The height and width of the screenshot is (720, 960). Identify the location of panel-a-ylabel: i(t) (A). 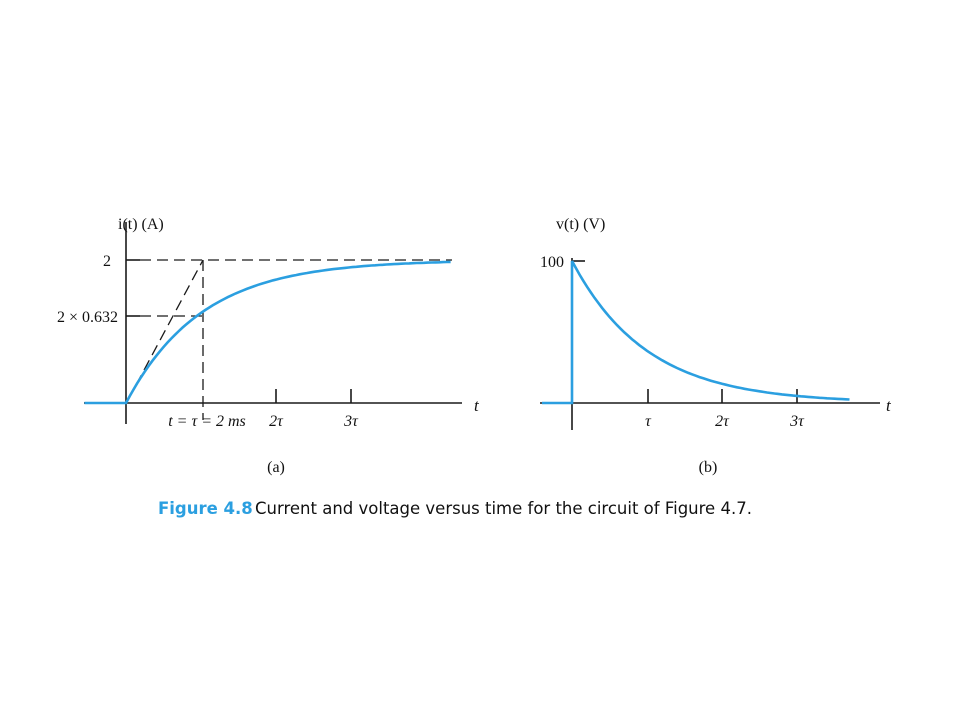
(141, 224).